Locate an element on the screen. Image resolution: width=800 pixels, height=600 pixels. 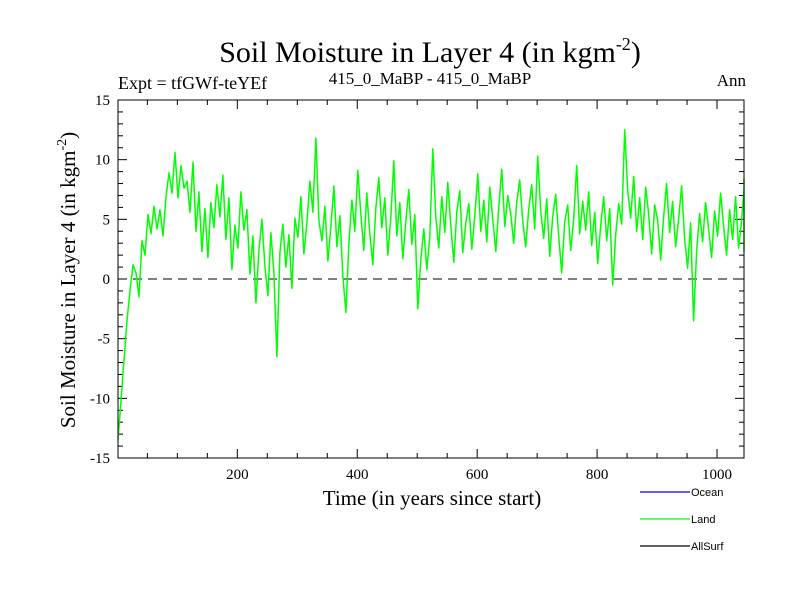
x-tick-label: 400 is located at coordinates (357, 475).